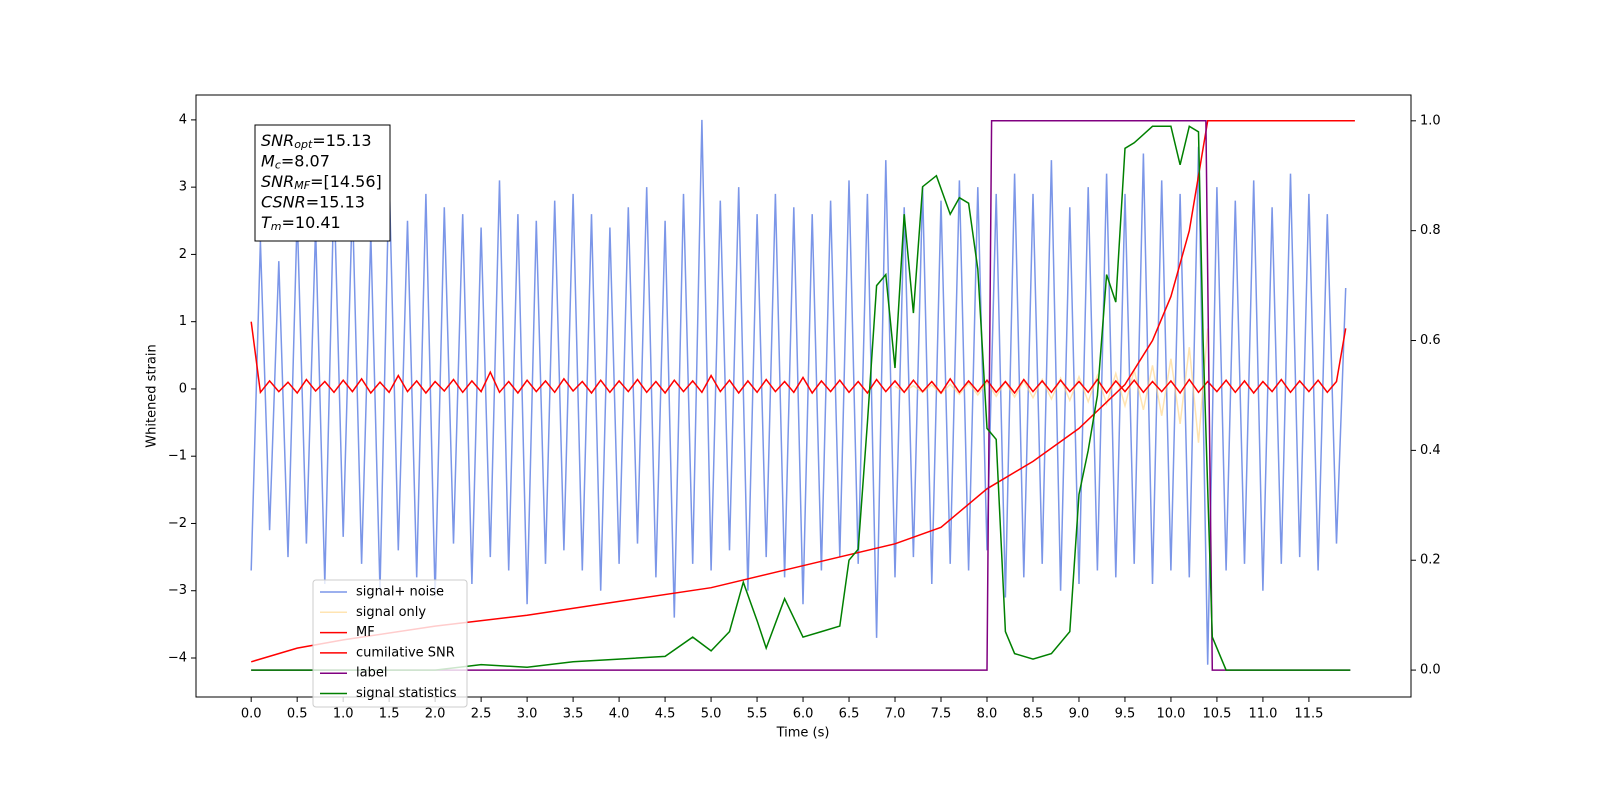  What do you see at coordinates (1430, 230) in the screenshot?
I see `y2-tick-label: 0.8` at bounding box center [1430, 230].